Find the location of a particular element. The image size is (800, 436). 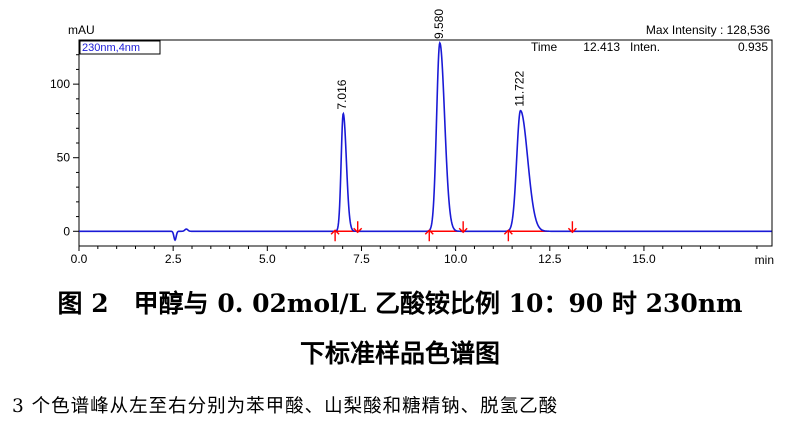

x-tick-label: 12.5 is located at coordinates (550, 259).